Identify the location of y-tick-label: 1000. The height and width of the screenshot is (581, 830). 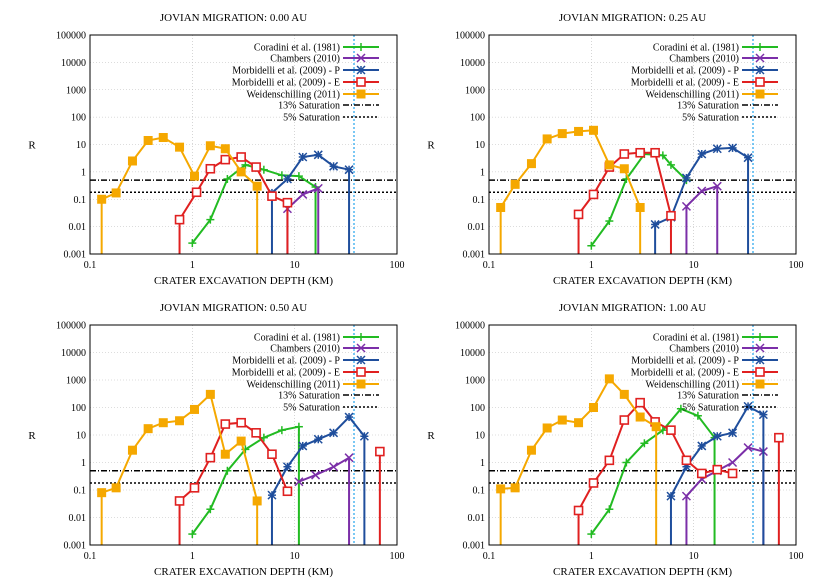
(475, 381).